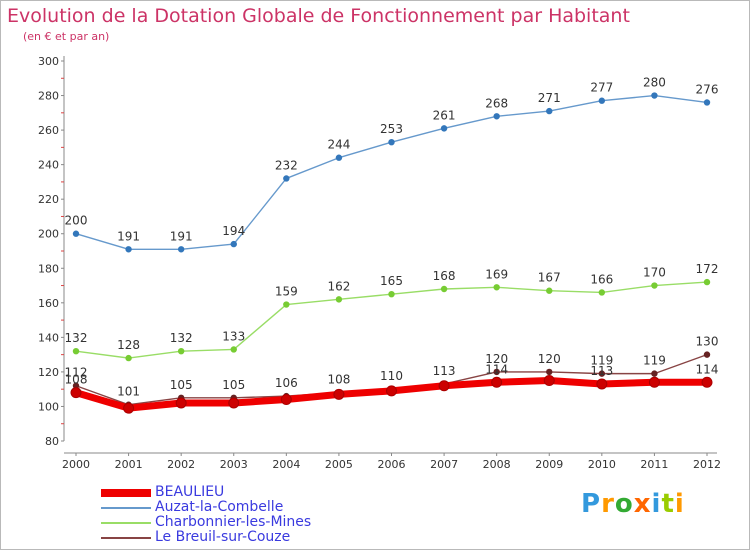 The width and height of the screenshot is (750, 550). What do you see at coordinates (444, 115) in the screenshot?
I see `data-label-auzat-la-combelle: 261` at bounding box center [444, 115].